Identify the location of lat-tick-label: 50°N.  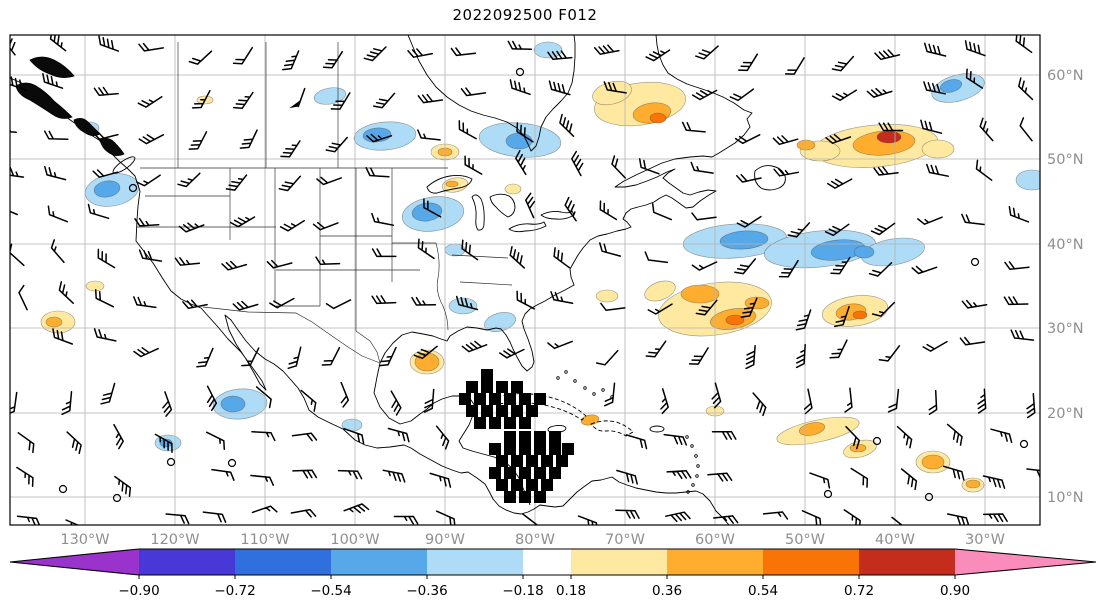
(1065, 160).